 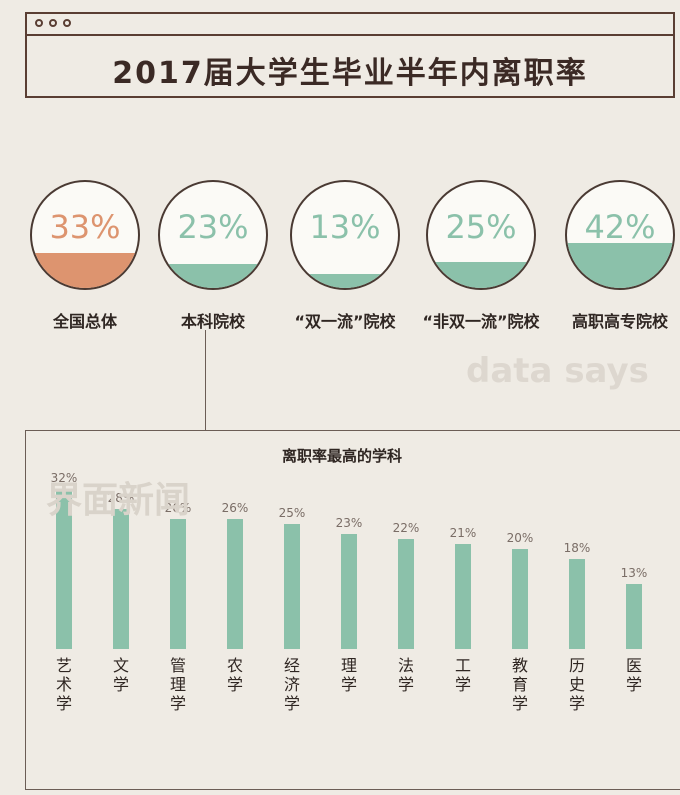 What do you see at coordinates (212, 321) in the screenshot?
I see `rate-group-label: 本科院校` at bounding box center [212, 321].